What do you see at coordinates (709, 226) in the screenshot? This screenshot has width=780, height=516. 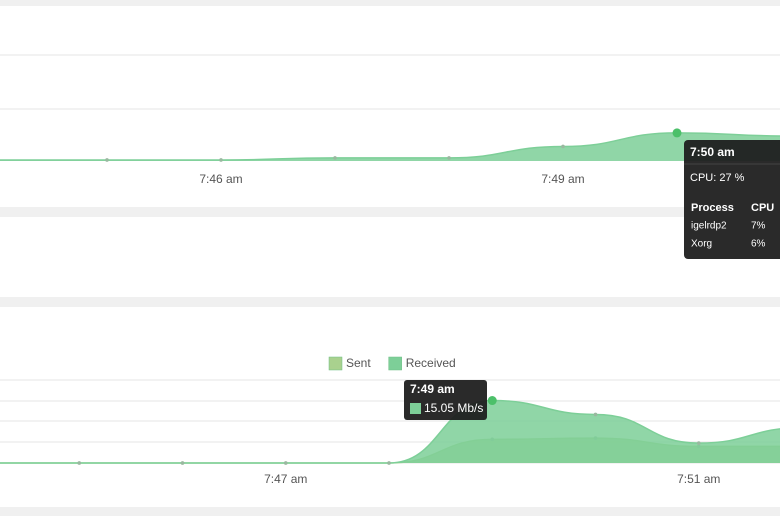 I see `tooltip-cell: igelrdp2` at bounding box center [709, 226].